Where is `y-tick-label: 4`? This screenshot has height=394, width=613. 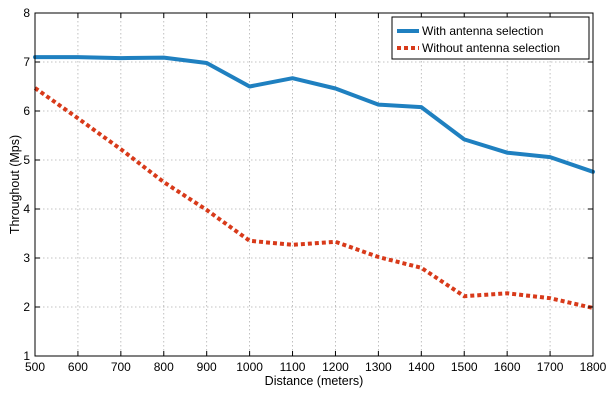
y-tick-label: 4 is located at coordinates (26, 209).